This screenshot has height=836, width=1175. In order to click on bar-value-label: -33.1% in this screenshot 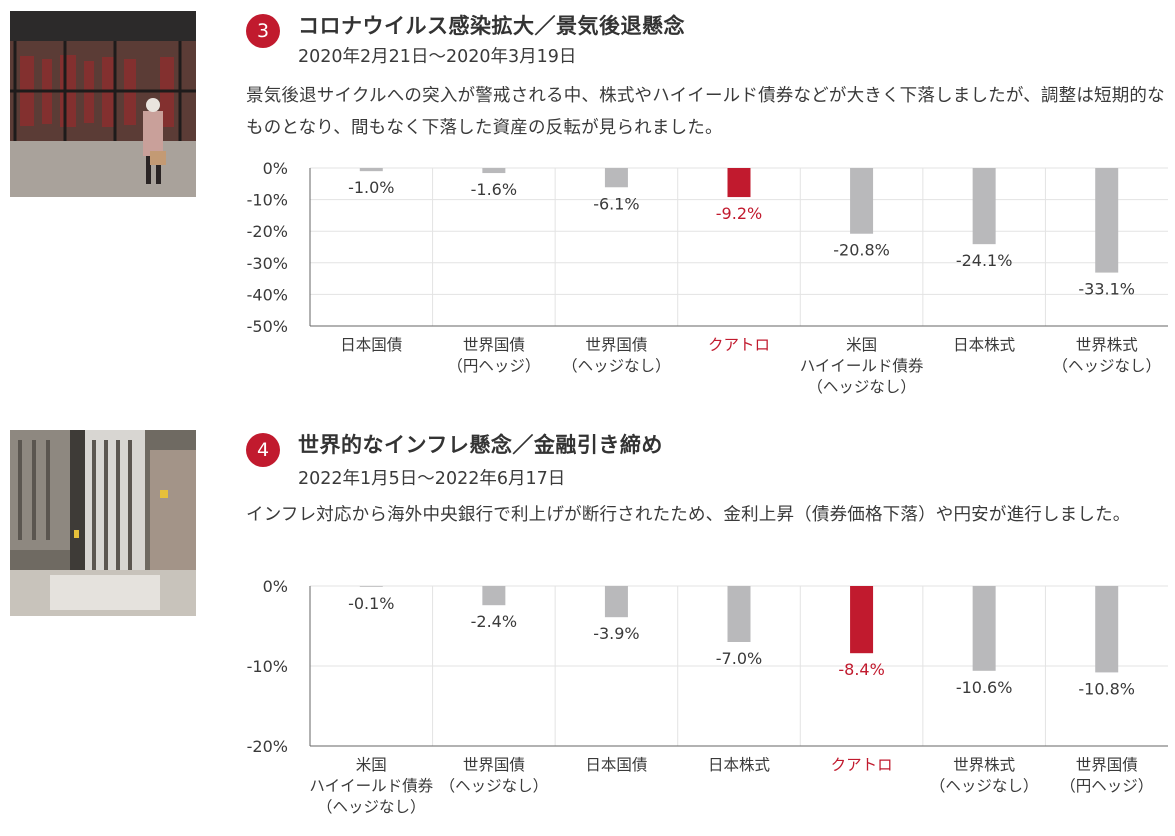, I will do `click(1106, 289)`.